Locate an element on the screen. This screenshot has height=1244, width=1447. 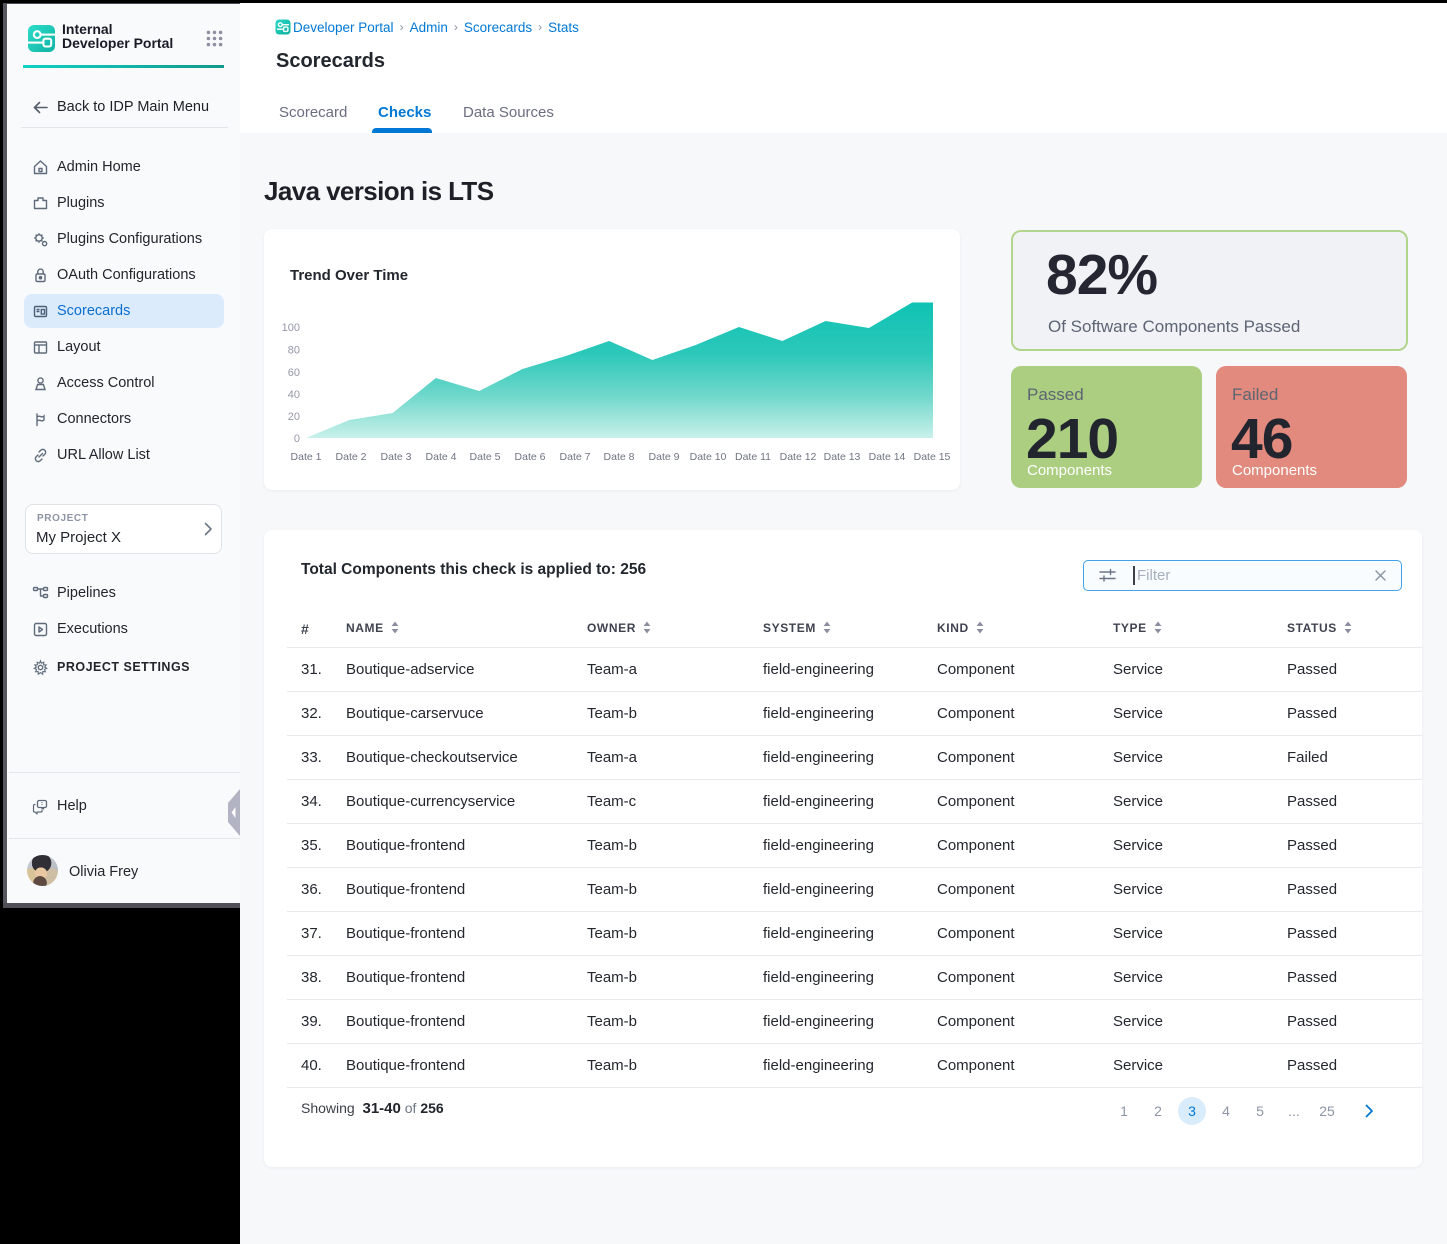
svg-text: 100 is located at coordinates (291, 328).